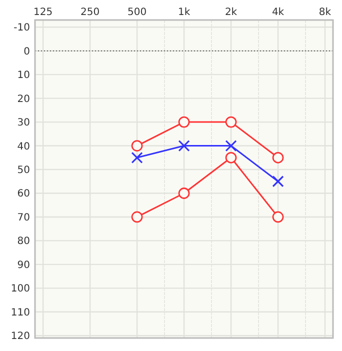 The image size is (342, 351). Describe the element at coordinates (278, 12) in the screenshot. I see `x-tick-label: 4k` at that location.